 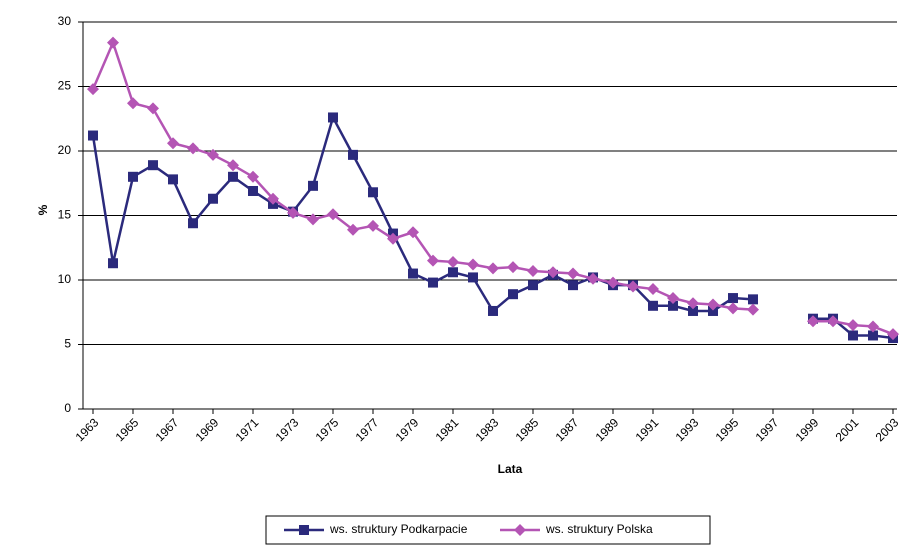 What do you see at coordinates (67, 344) in the screenshot?
I see `y-tick-label: 5` at bounding box center [67, 344].